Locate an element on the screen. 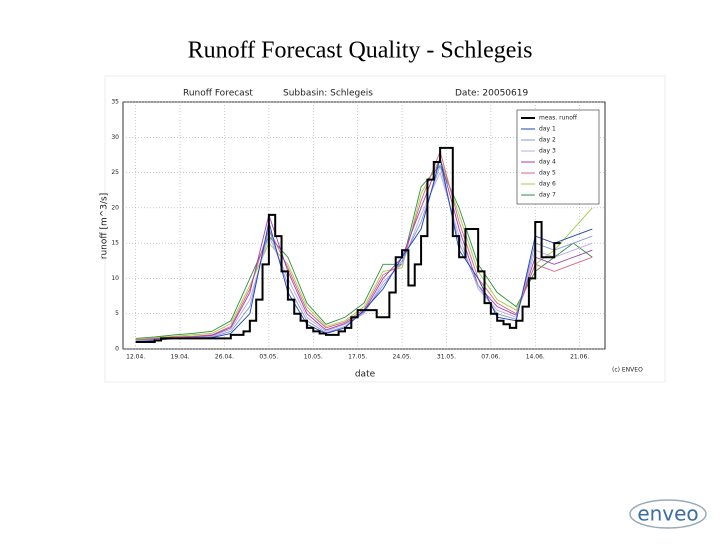 This screenshot has width=720, height=544. chart-subbasin: Subbasin: Schlegeis is located at coordinates (328, 94).